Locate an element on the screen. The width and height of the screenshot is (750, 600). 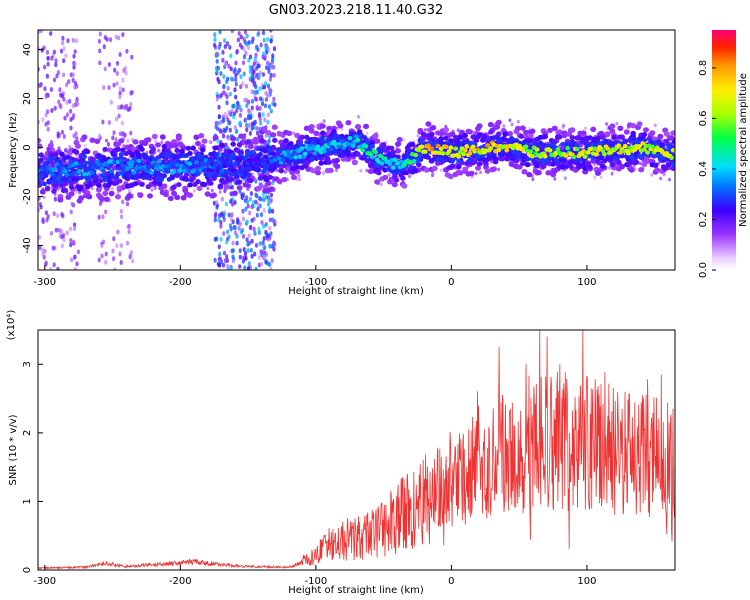
snr-x-axis-label: Height of straight line (km) is located at coordinates (356, 590).